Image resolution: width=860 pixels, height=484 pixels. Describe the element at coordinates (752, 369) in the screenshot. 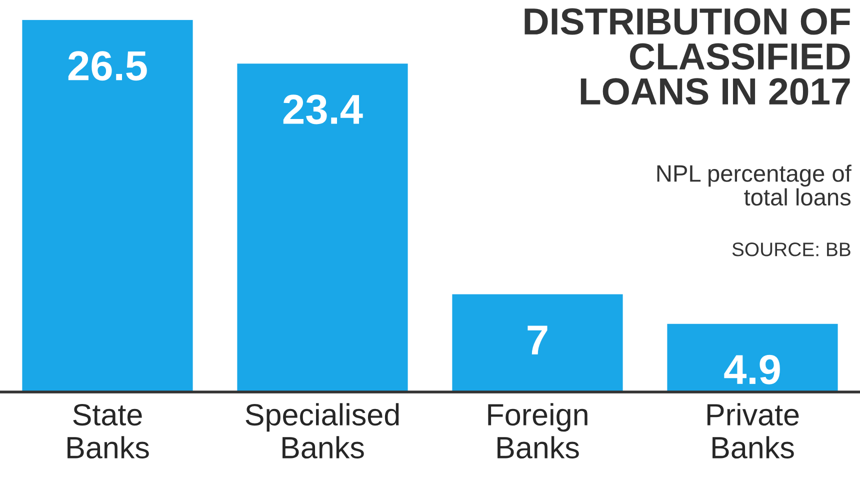

I see `data-label: 4.9` at that location.